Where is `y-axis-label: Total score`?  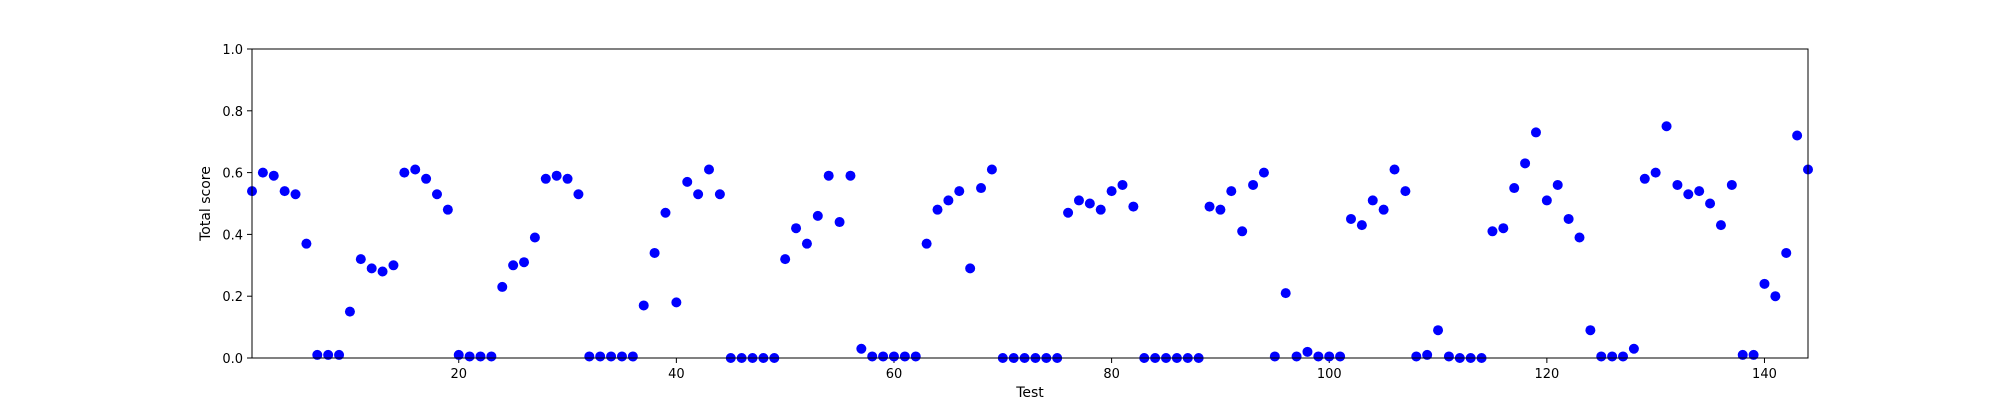 y-axis-label: Total score is located at coordinates (206, 204).